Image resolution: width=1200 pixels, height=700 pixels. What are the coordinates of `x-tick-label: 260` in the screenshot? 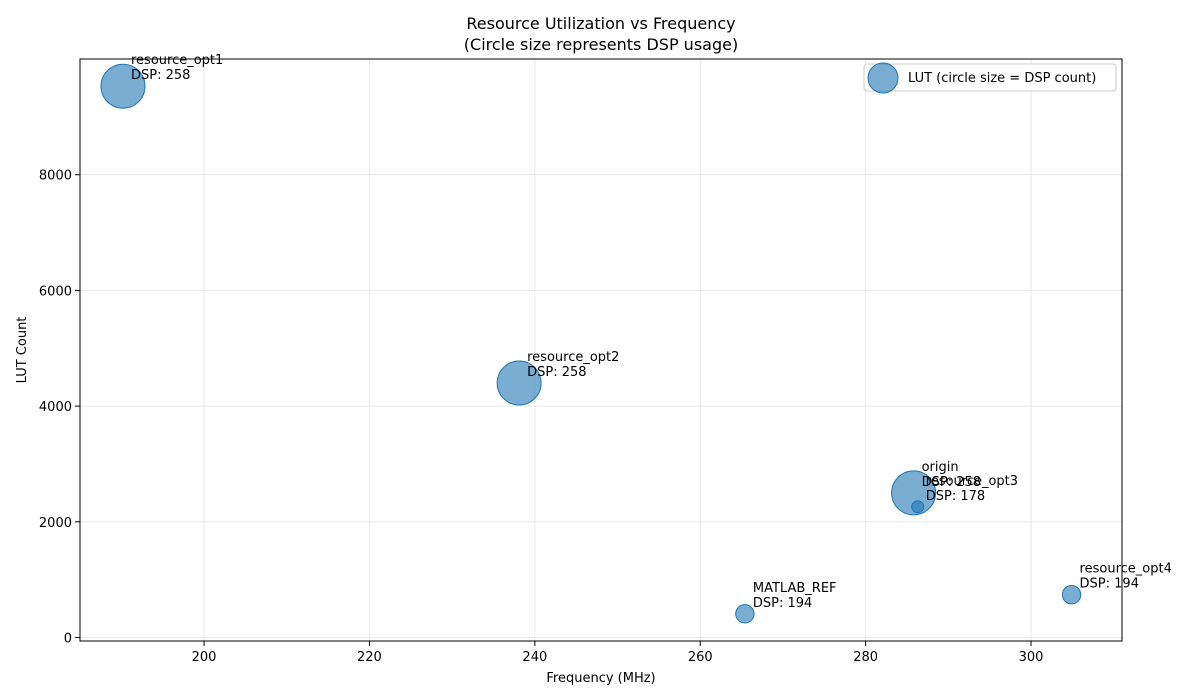 It's located at (700, 657).